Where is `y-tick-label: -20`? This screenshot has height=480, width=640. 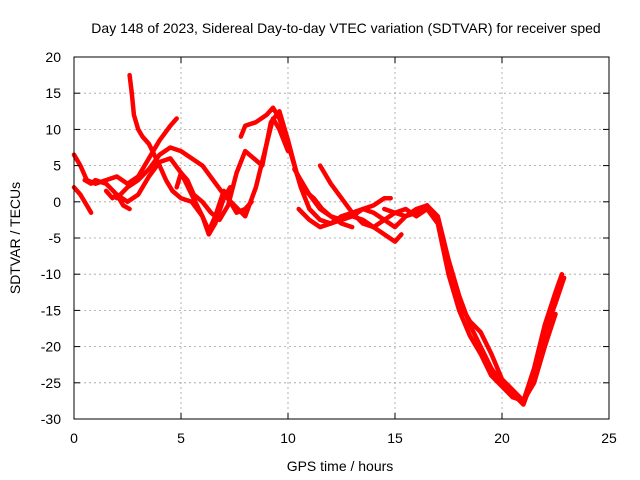
y-tick-label: -20 is located at coordinates (51, 347).